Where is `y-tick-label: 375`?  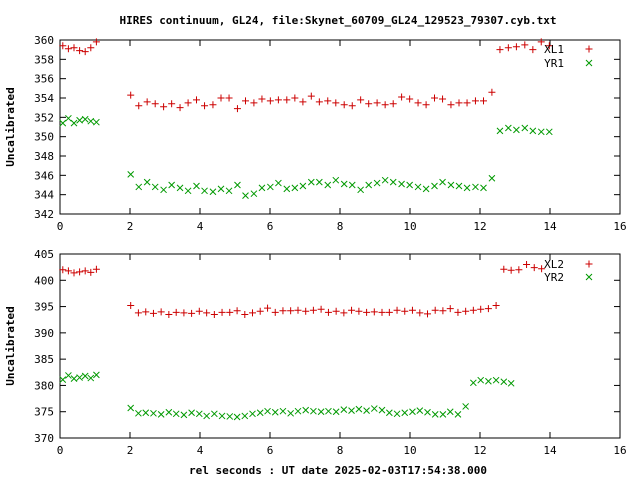 y-tick-label: 375 is located at coordinates (44, 412).